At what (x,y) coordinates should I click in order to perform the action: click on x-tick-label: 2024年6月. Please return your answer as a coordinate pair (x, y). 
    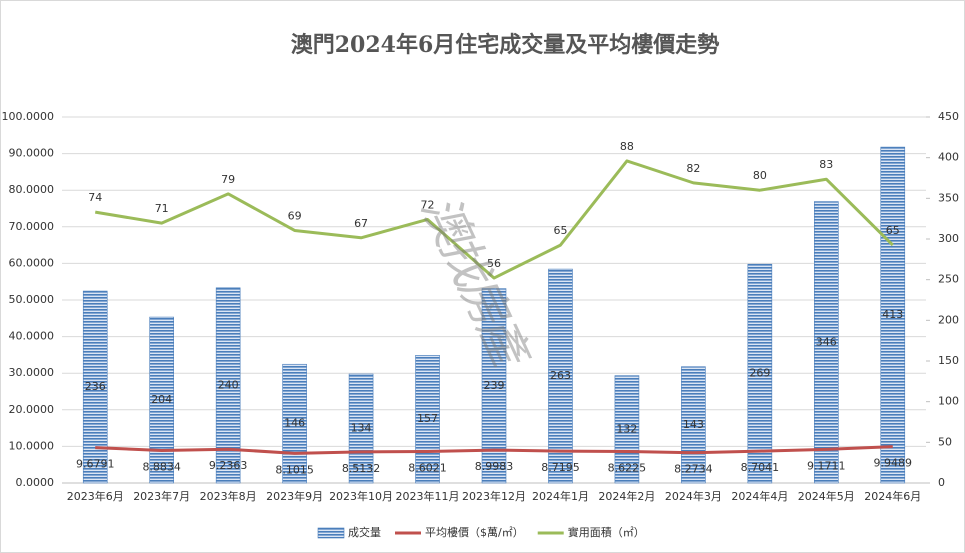
    Looking at the image, I should click on (892, 496).